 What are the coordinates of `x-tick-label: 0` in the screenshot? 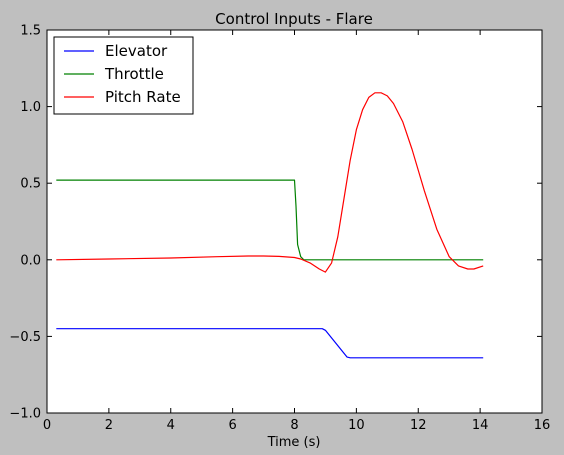 It's located at (47, 425).